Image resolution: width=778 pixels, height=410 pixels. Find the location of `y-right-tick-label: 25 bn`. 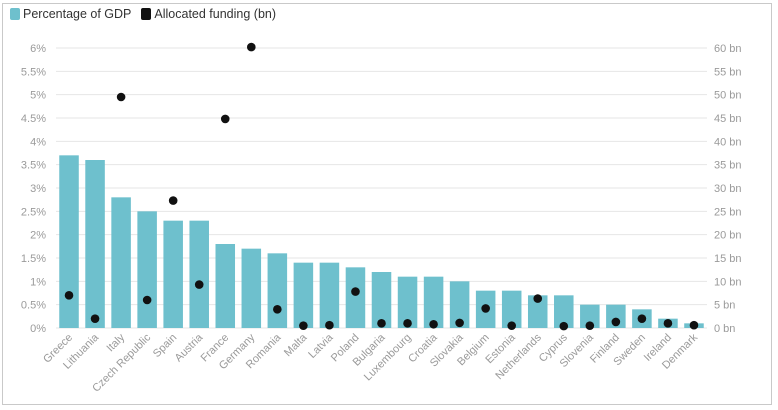

y-right-tick-label: 25 bn is located at coordinates (728, 212).